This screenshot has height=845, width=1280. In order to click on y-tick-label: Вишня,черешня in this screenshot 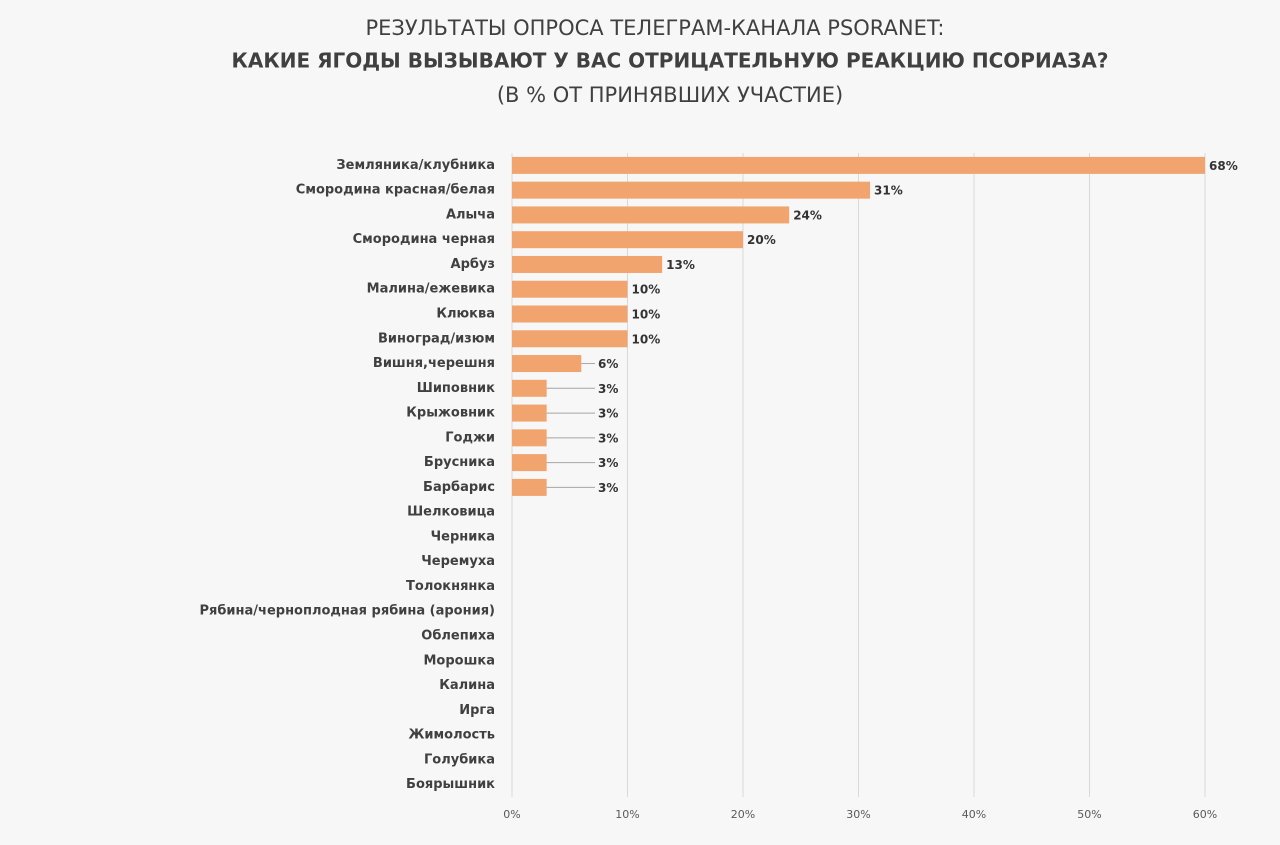, I will do `click(434, 363)`.